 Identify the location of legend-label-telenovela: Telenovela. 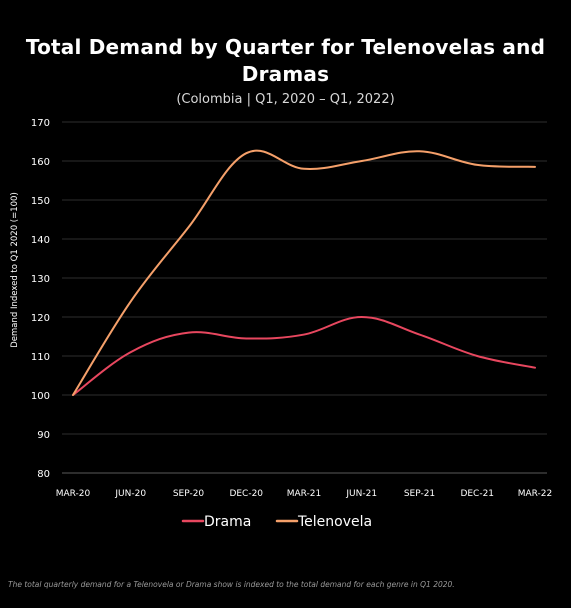
(334, 522).